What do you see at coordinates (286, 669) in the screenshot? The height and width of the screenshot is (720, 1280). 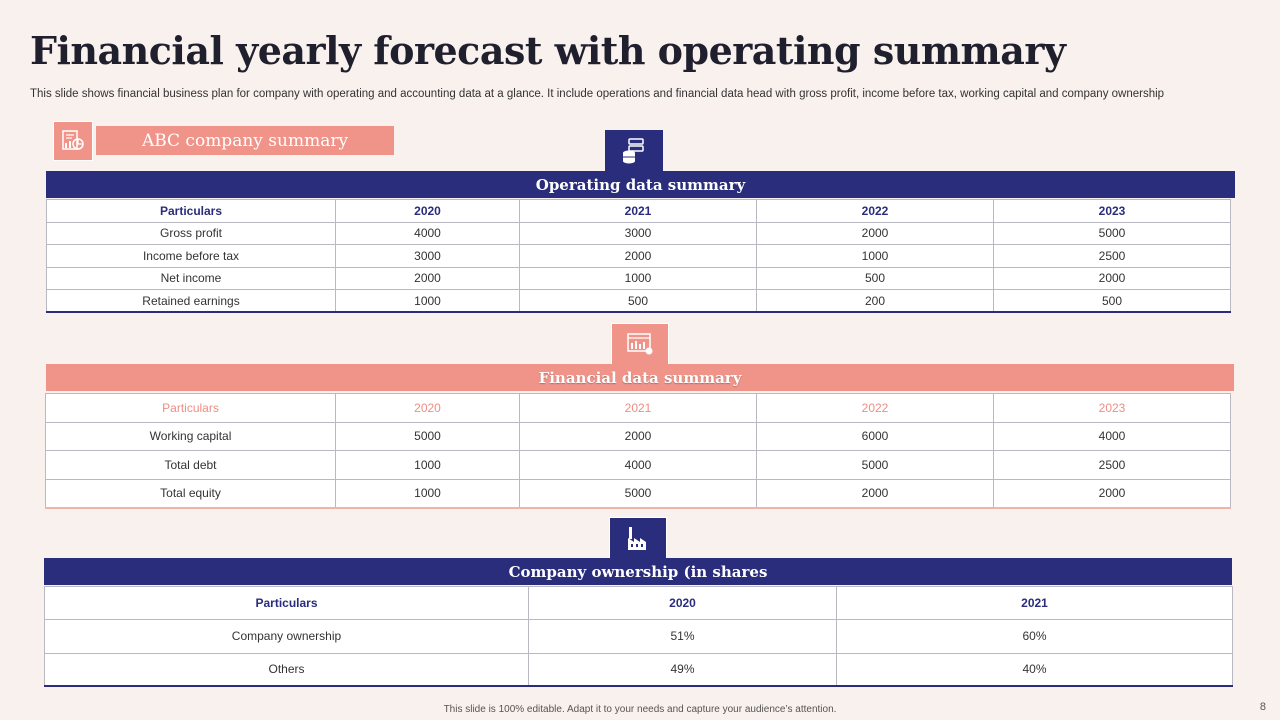 I see `table-cell: Others` at bounding box center [286, 669].